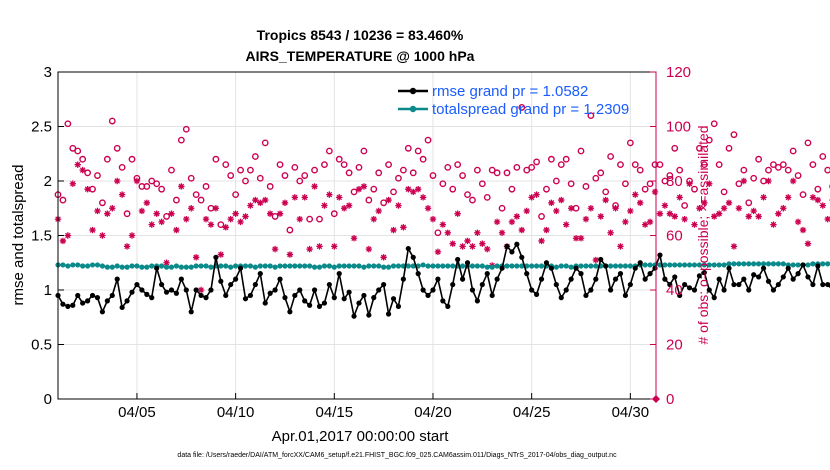 The height and width of the screenshot is (470, 830). Describe the element at coordinates (433, 412) in the screenshot. I see `x-tick-label: 04/20` at that location.